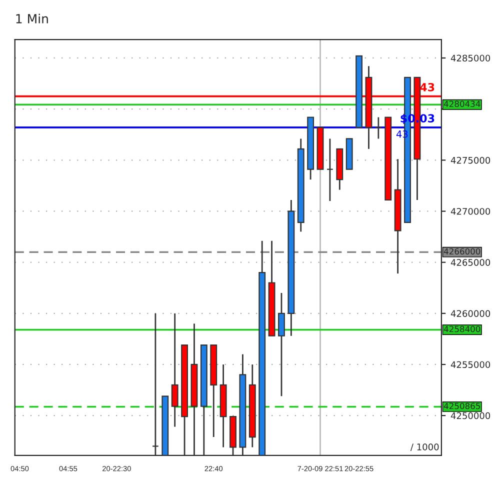 The height and width of the screenshot is (495, 496). What do you see at coordinates (470, 211) in the screenshot?
I see `y-tick-label: 4270000` at bounding box center [470, 211].